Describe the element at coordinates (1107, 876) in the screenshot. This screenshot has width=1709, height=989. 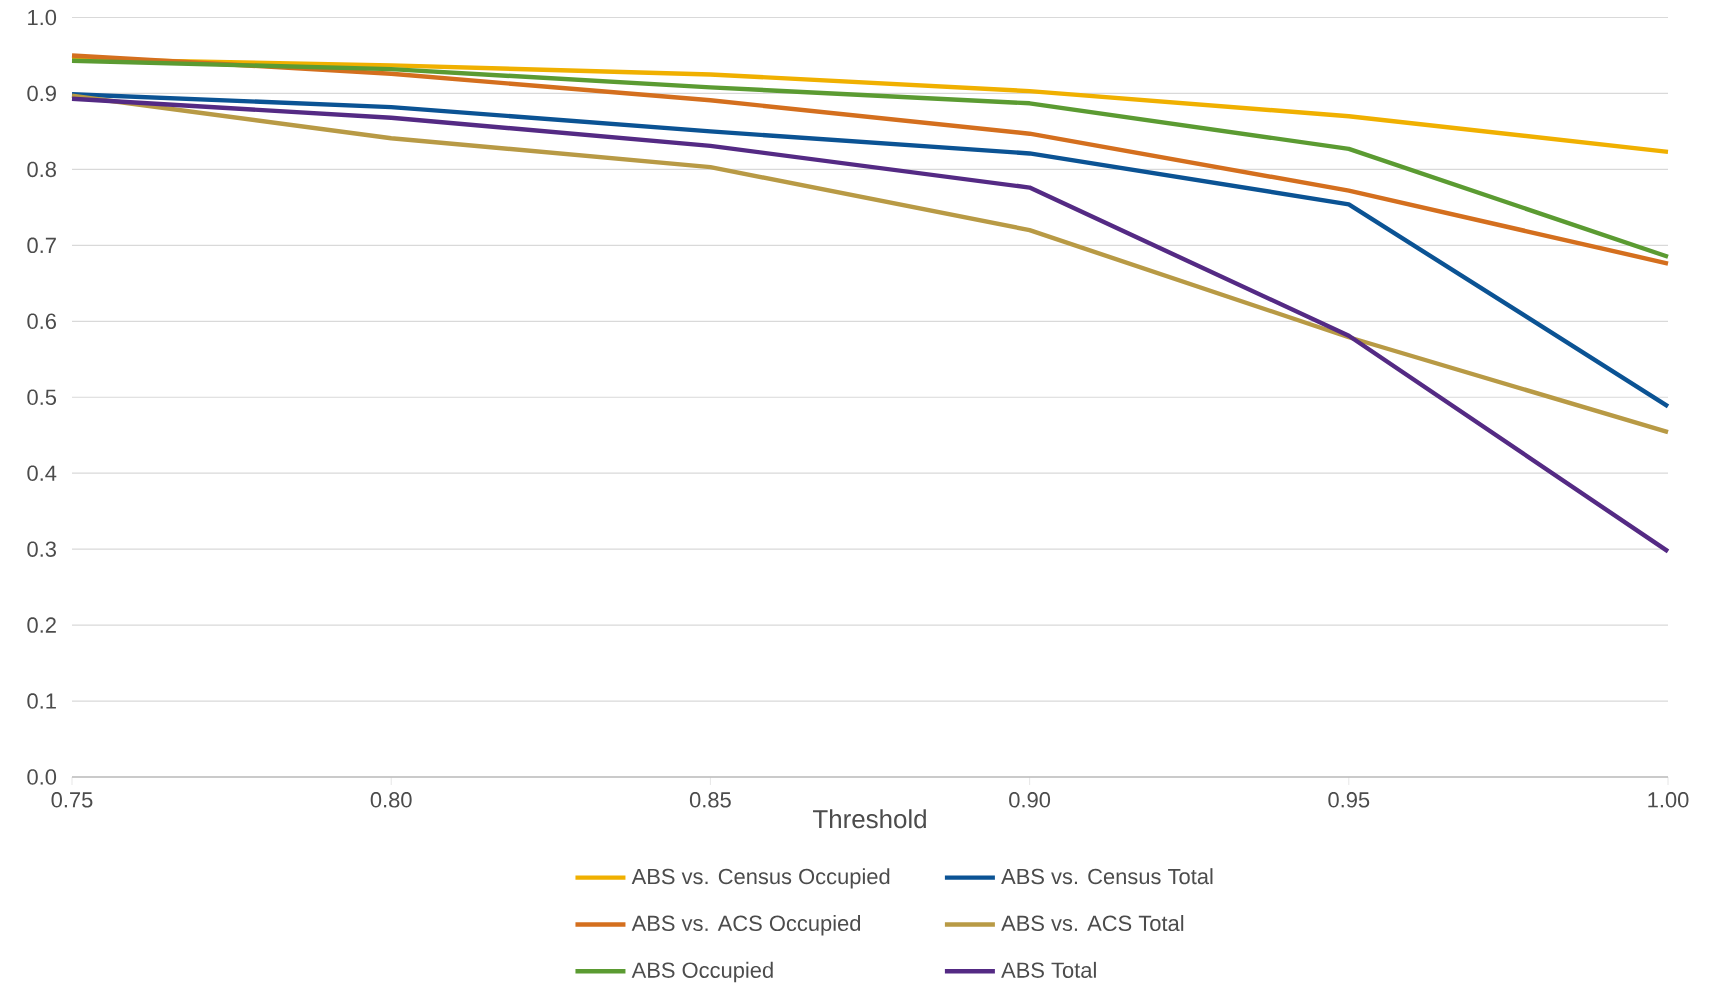
I see `legend-label: ABS vs. Census Total` at that location.